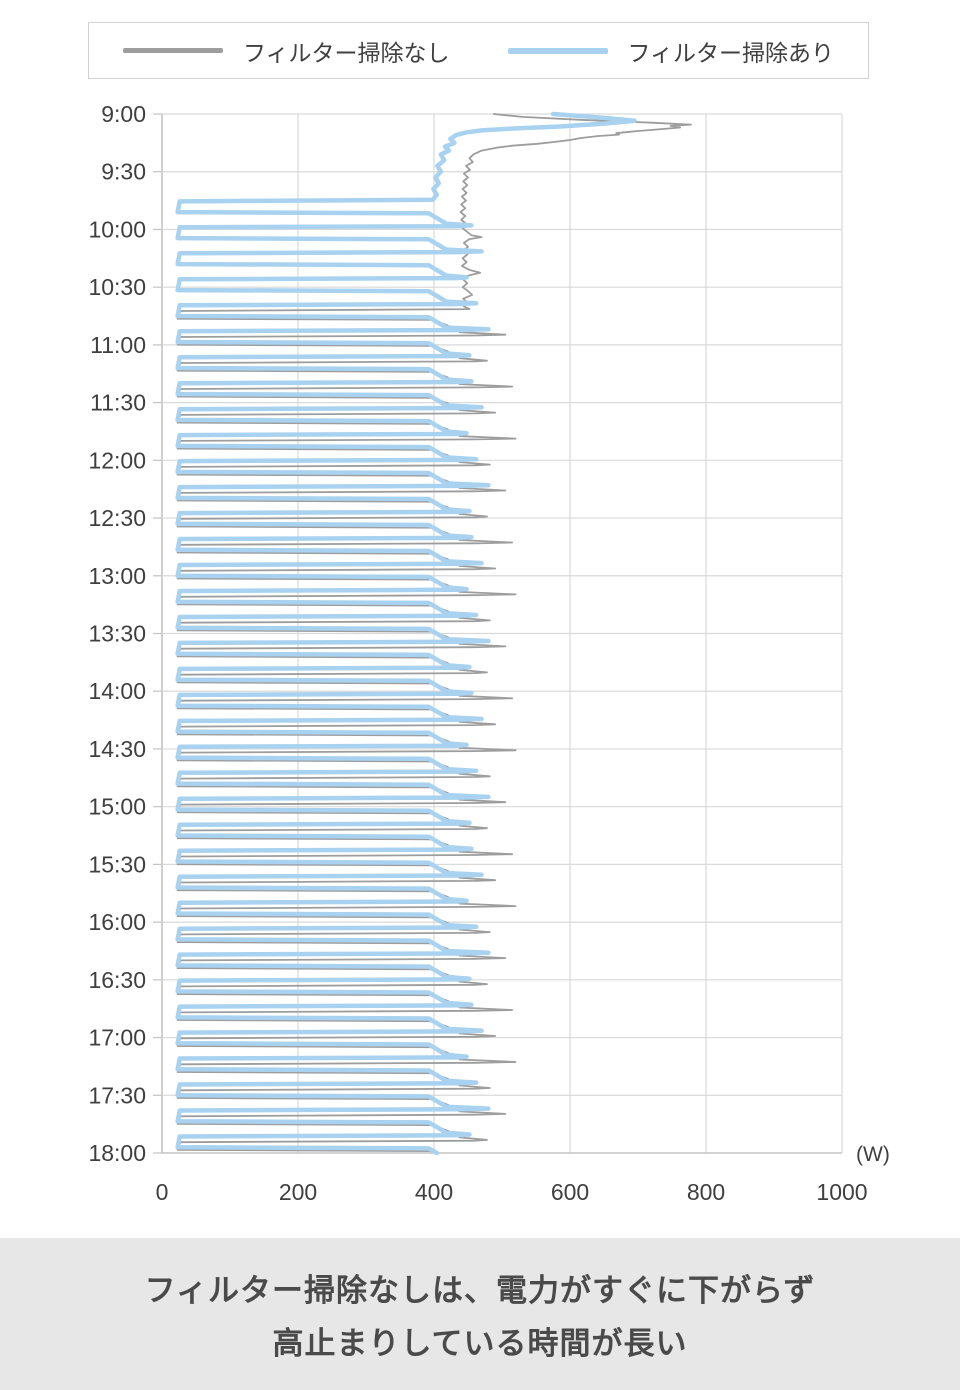  What do you see at coordinates (118, 345) in the screenshot?
I see `y-tick-label: 11:00` at bounding box center [118, 345].